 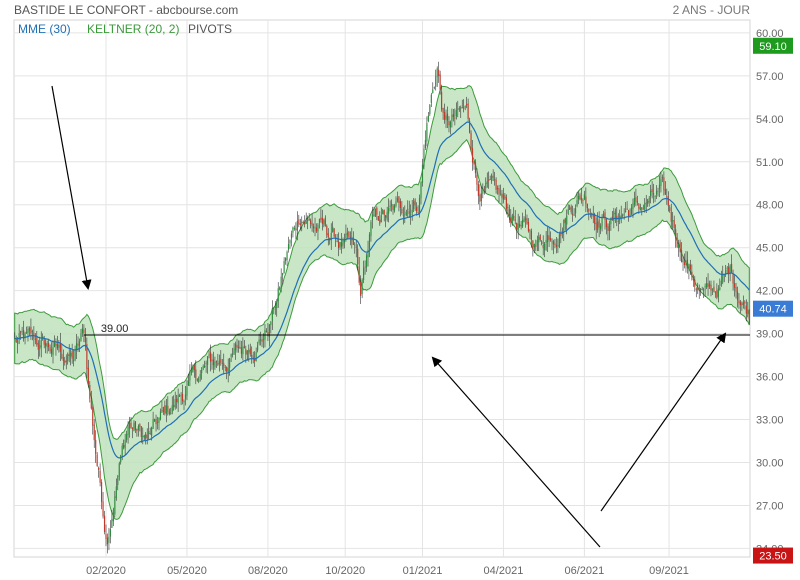 I want to click on legend-pivots: PIVOTS, so click(x=210, y=29).